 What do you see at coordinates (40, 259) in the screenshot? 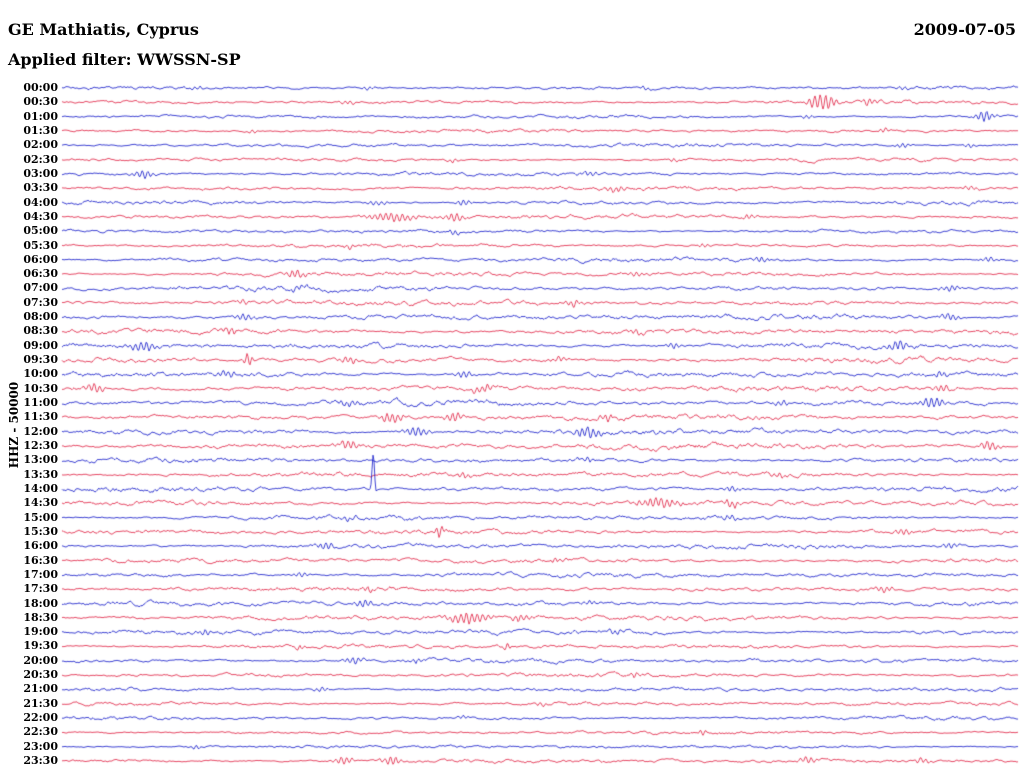
I see `time-label: 06:00` at bounding box center [40, 259].